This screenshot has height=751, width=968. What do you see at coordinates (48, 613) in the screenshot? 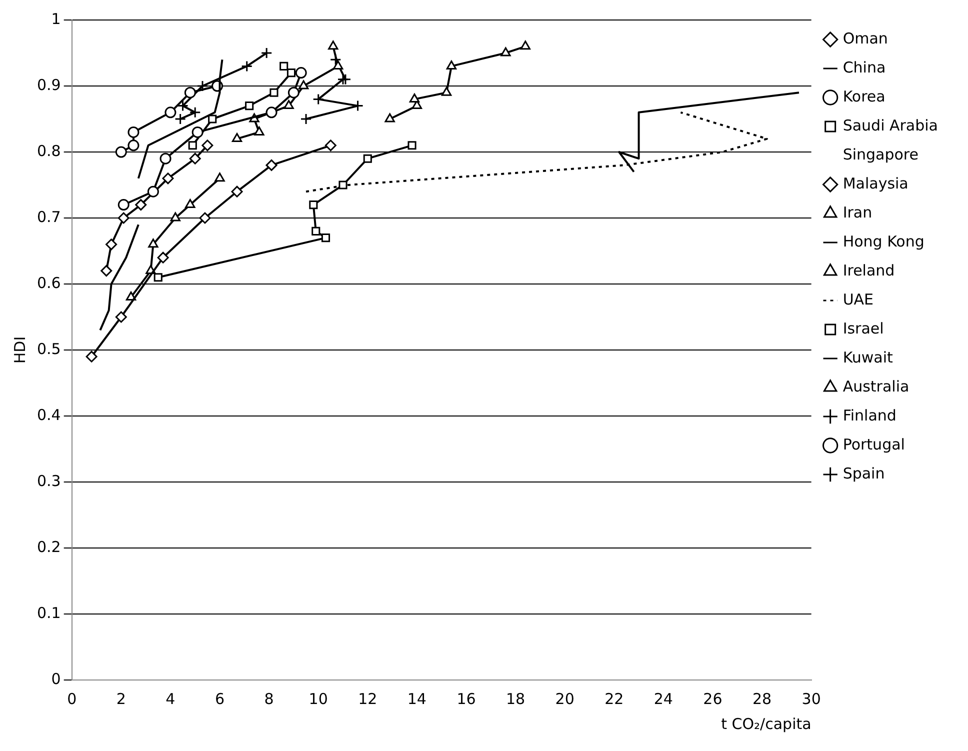
I see `y-tick-label: 0.1` at bounding box center [48, 613].